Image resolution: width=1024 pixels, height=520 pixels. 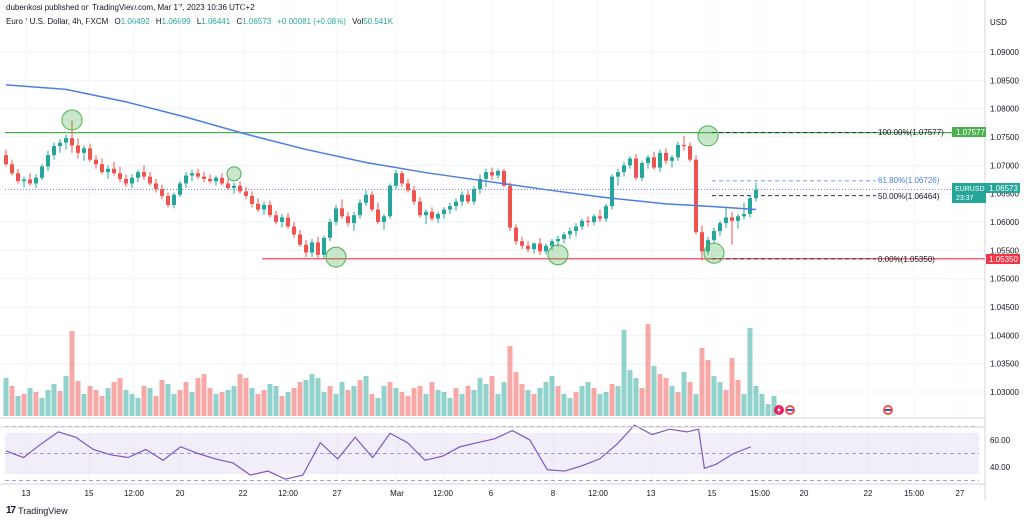 What do you see at coordinates (970, 189) in the screenshot?
I see `badge-symbol: EURUSD` at bounding box center [970, 189].